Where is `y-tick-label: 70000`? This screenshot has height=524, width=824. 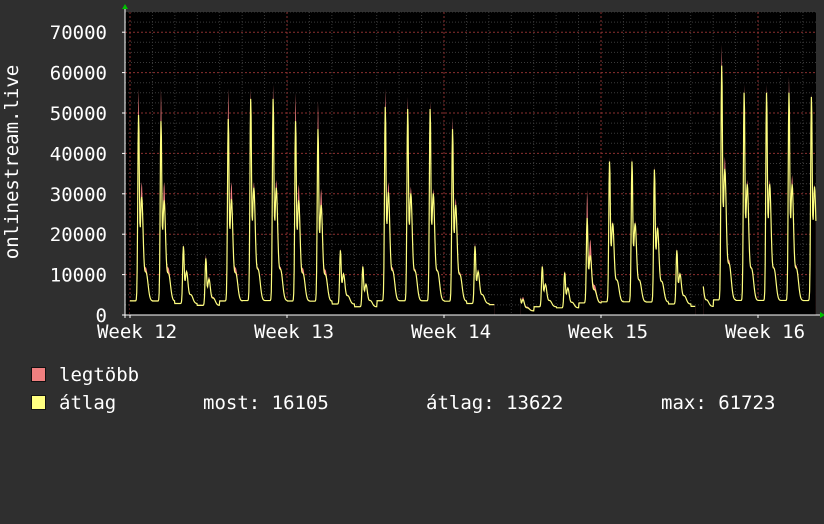
y-tick-label: 70000 is located at coordinates (78, 33).